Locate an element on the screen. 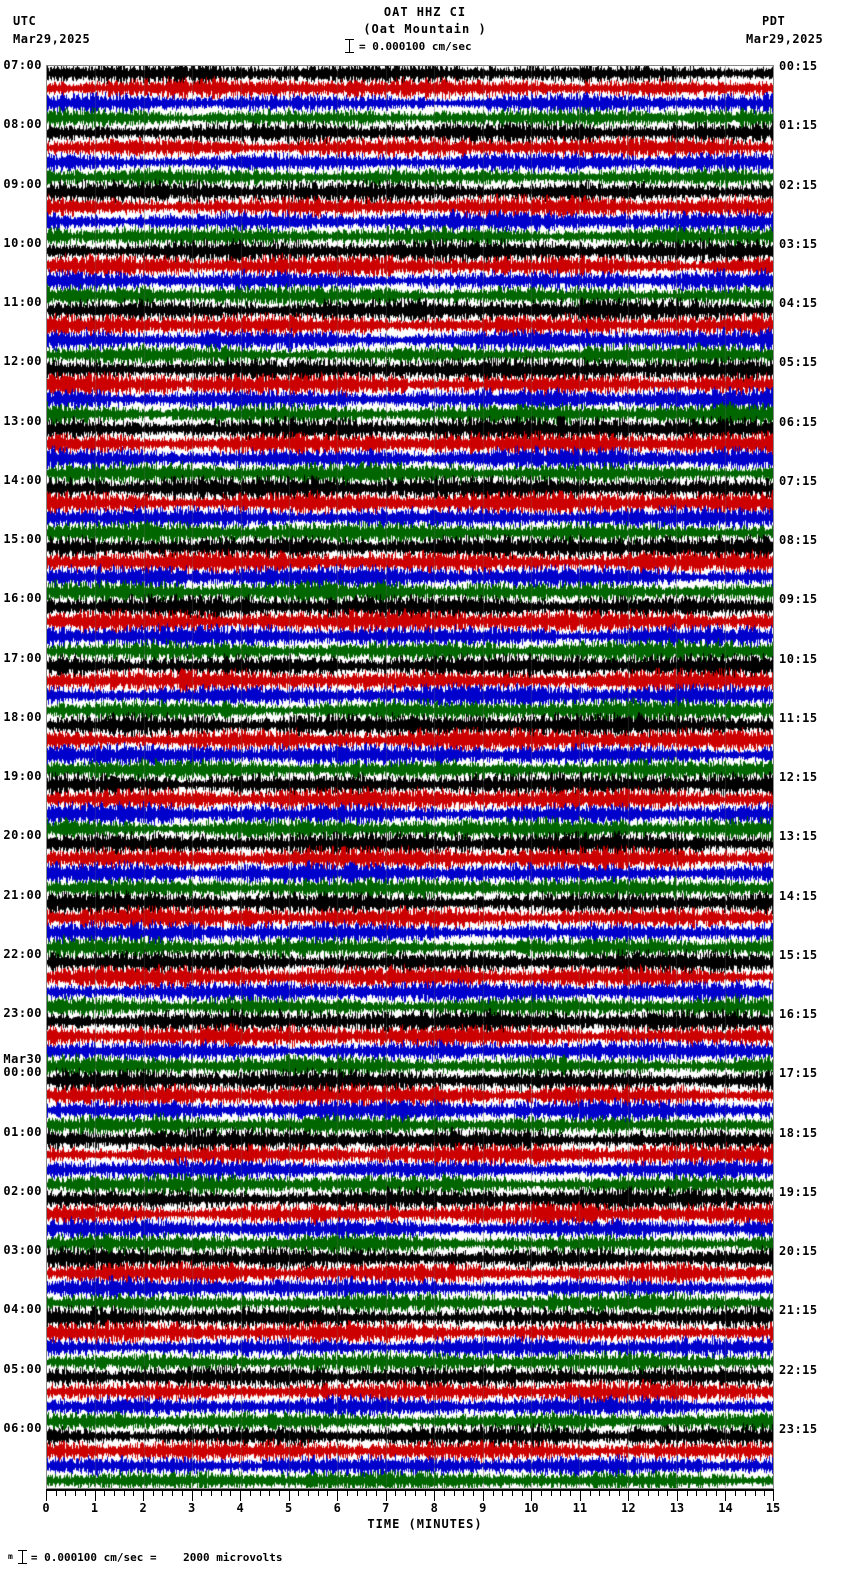 Image resolution: width=850 pixels, height=1584 pixels. x-tick-label: 2 is located at coordinates (143, 1508).